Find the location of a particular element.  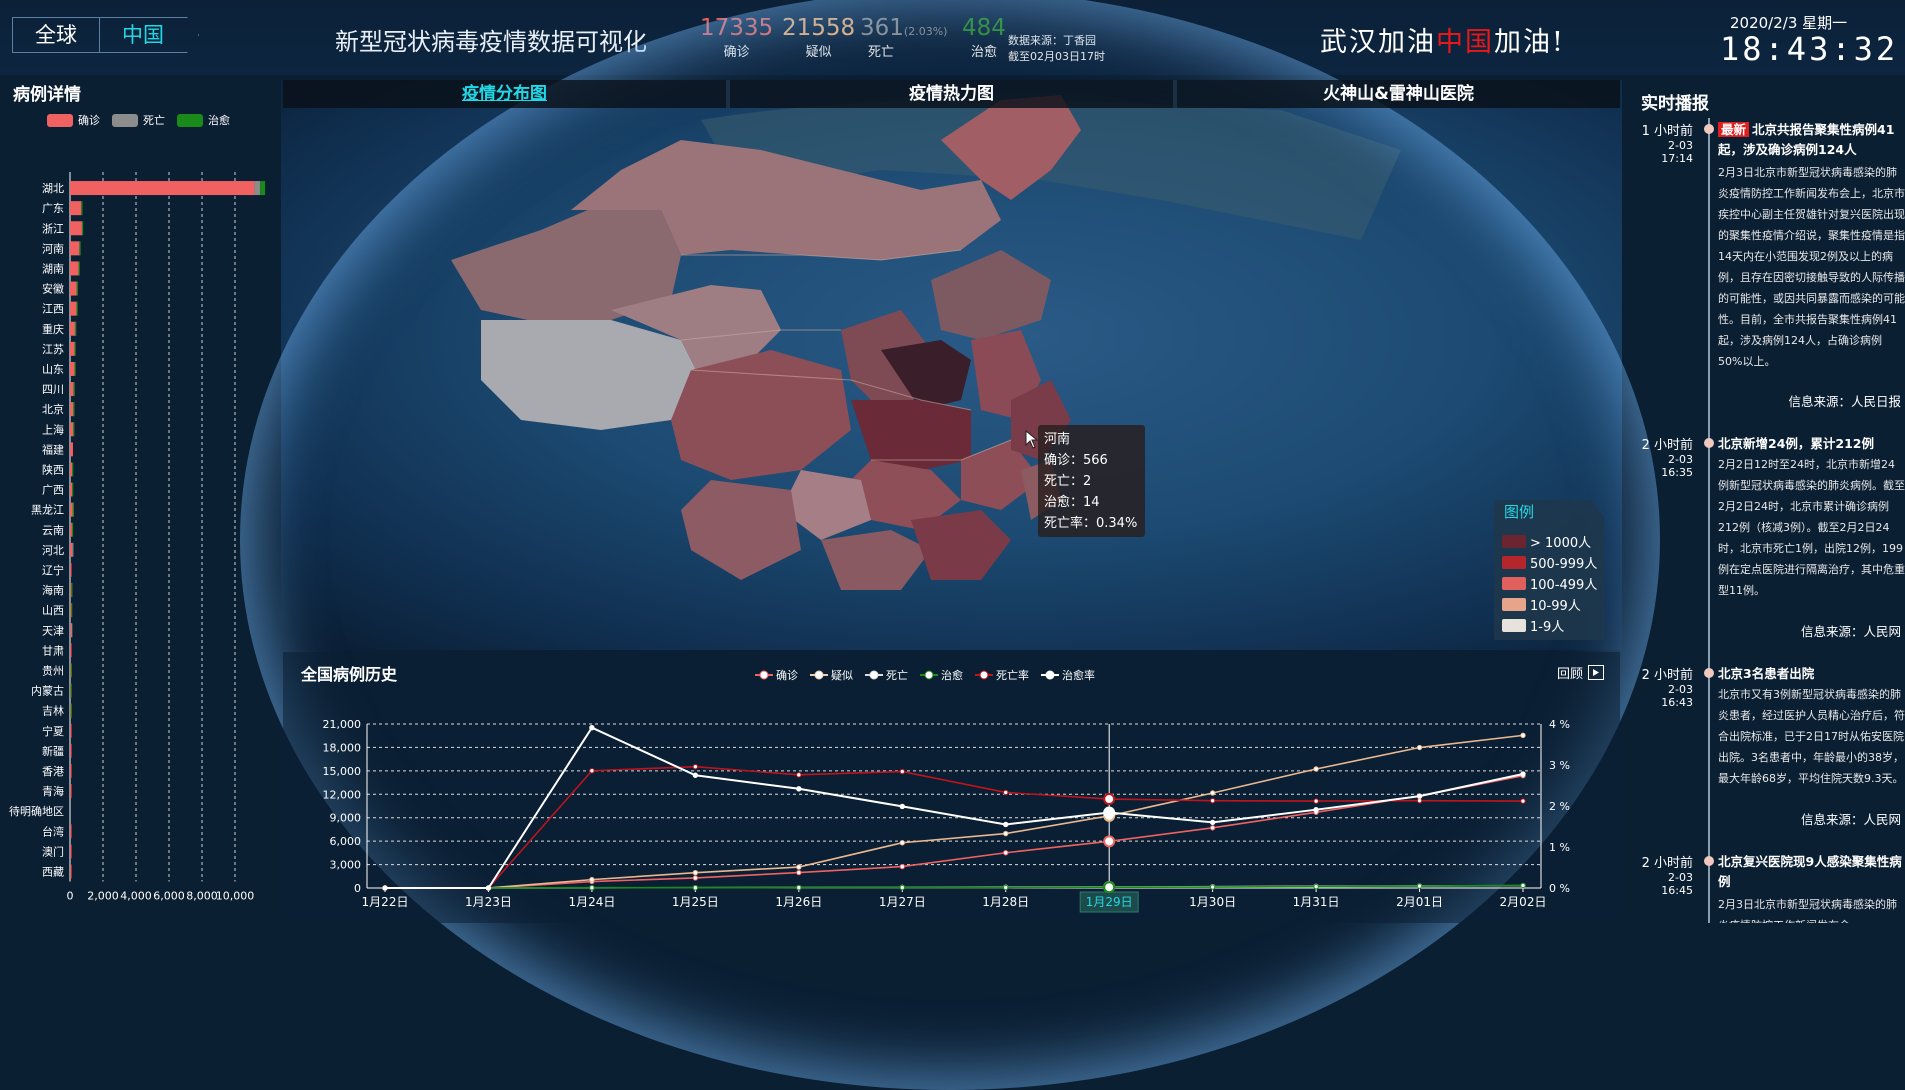

x-tick-label: 1月23日 is located at coordinates (488, 902).